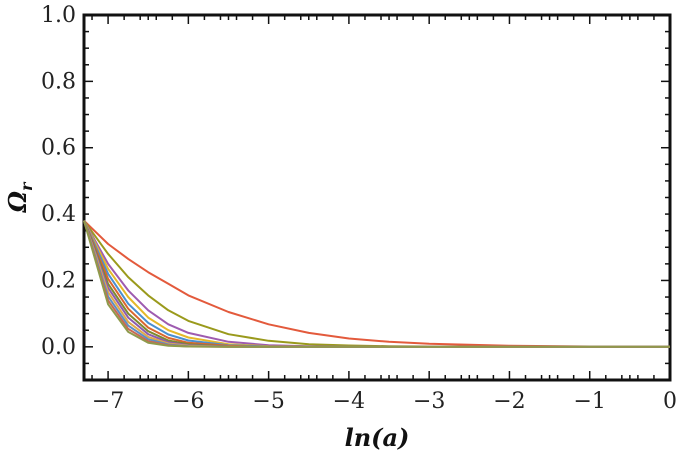  I want to click on x-tick-label: −7, so click(108, 401).